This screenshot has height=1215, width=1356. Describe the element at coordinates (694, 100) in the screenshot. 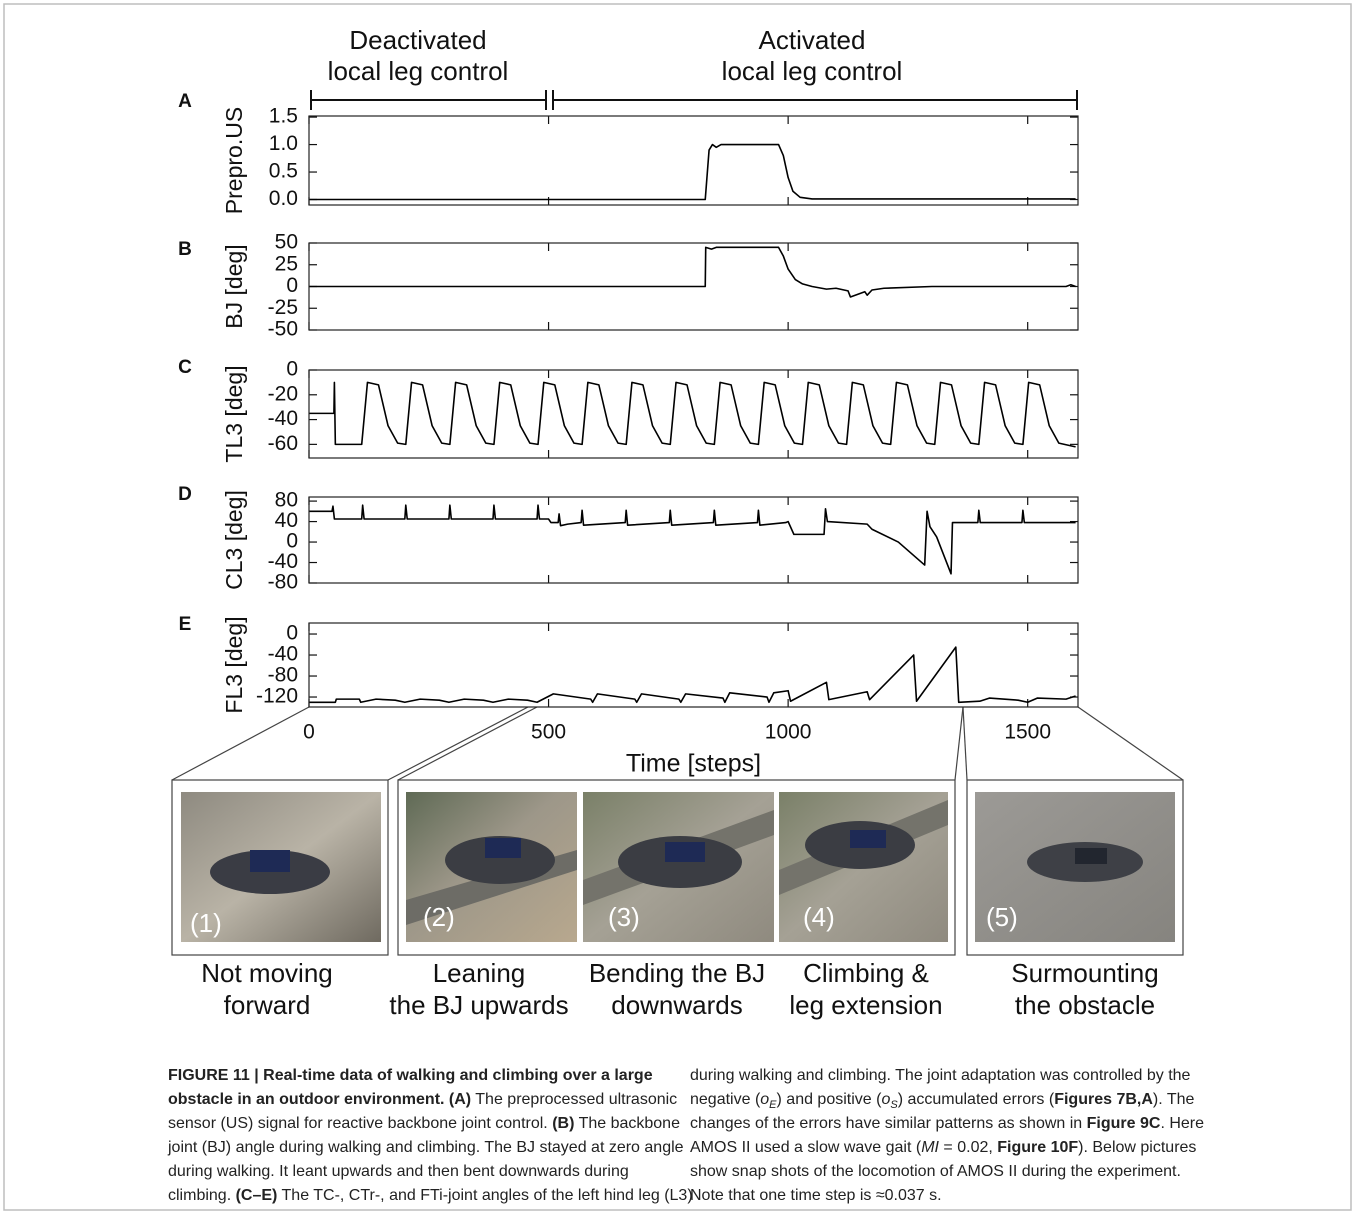

I see `phase-brackets` at that location.